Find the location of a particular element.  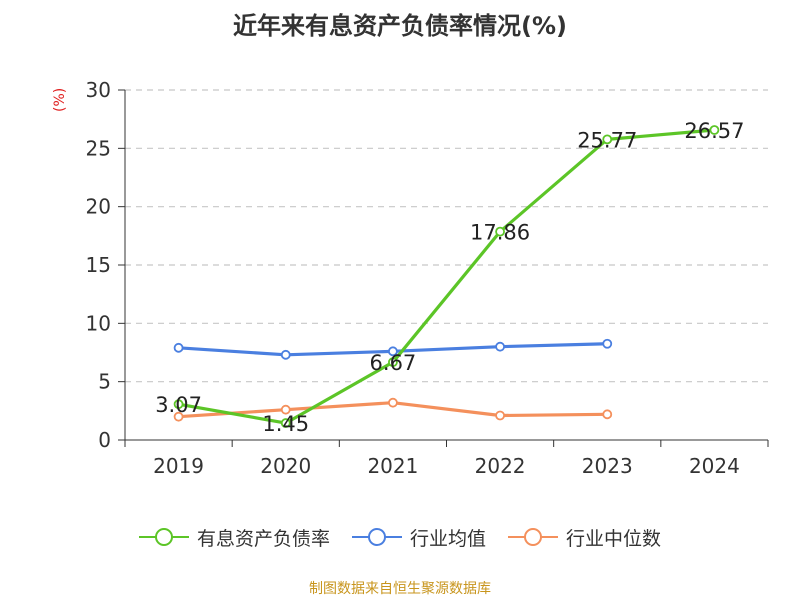

legend-marker-green-icon is located at coordinates (163, 537).